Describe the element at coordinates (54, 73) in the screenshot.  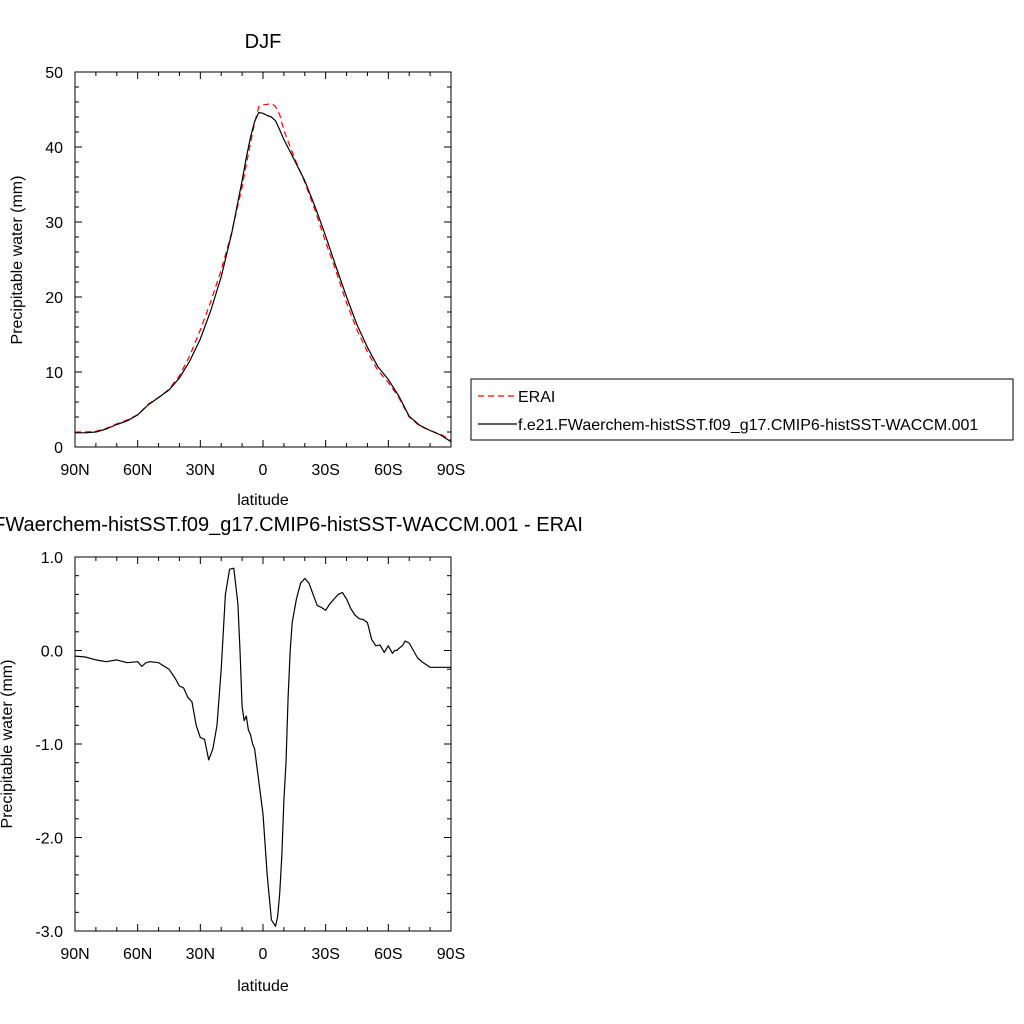
I see `y-tick-label: 50` at that location.